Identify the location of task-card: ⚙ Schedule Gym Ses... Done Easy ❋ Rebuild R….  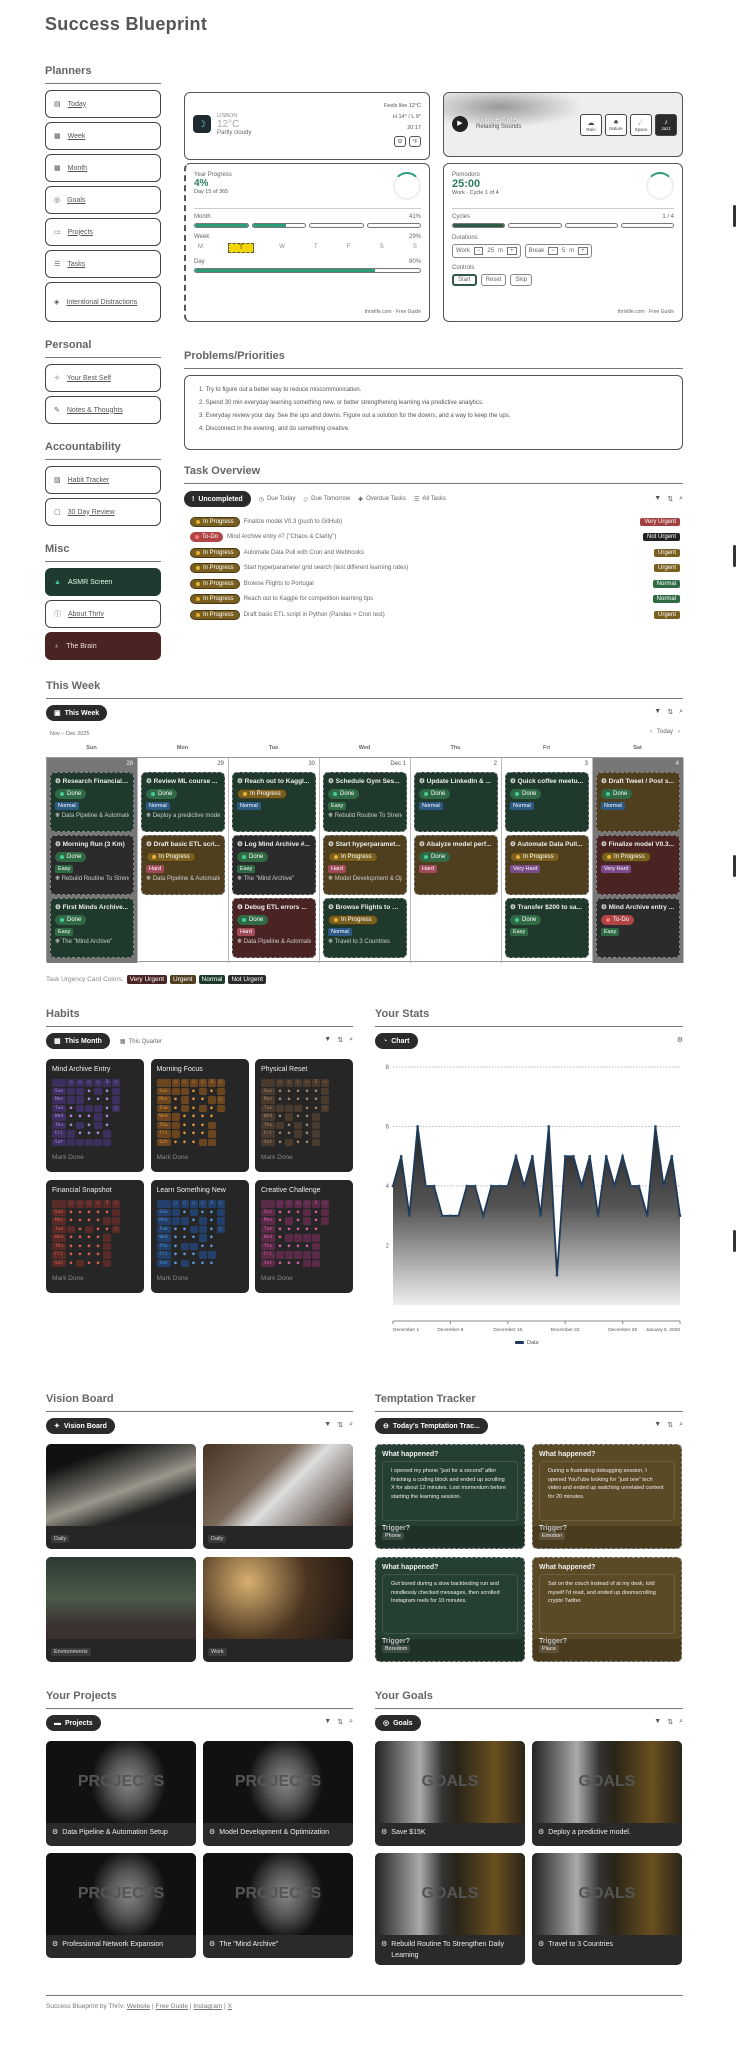
(365, 802).